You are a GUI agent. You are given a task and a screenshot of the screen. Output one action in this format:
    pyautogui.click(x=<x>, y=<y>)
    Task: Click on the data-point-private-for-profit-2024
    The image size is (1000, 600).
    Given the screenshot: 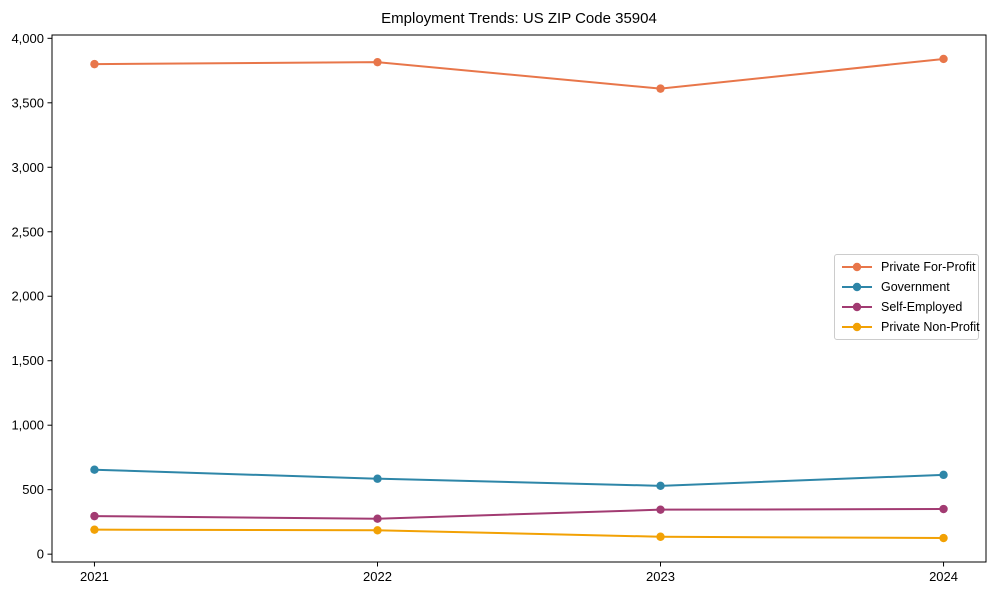 What is the action you would take?
    pyautogui.click(x=943, y=59)
    